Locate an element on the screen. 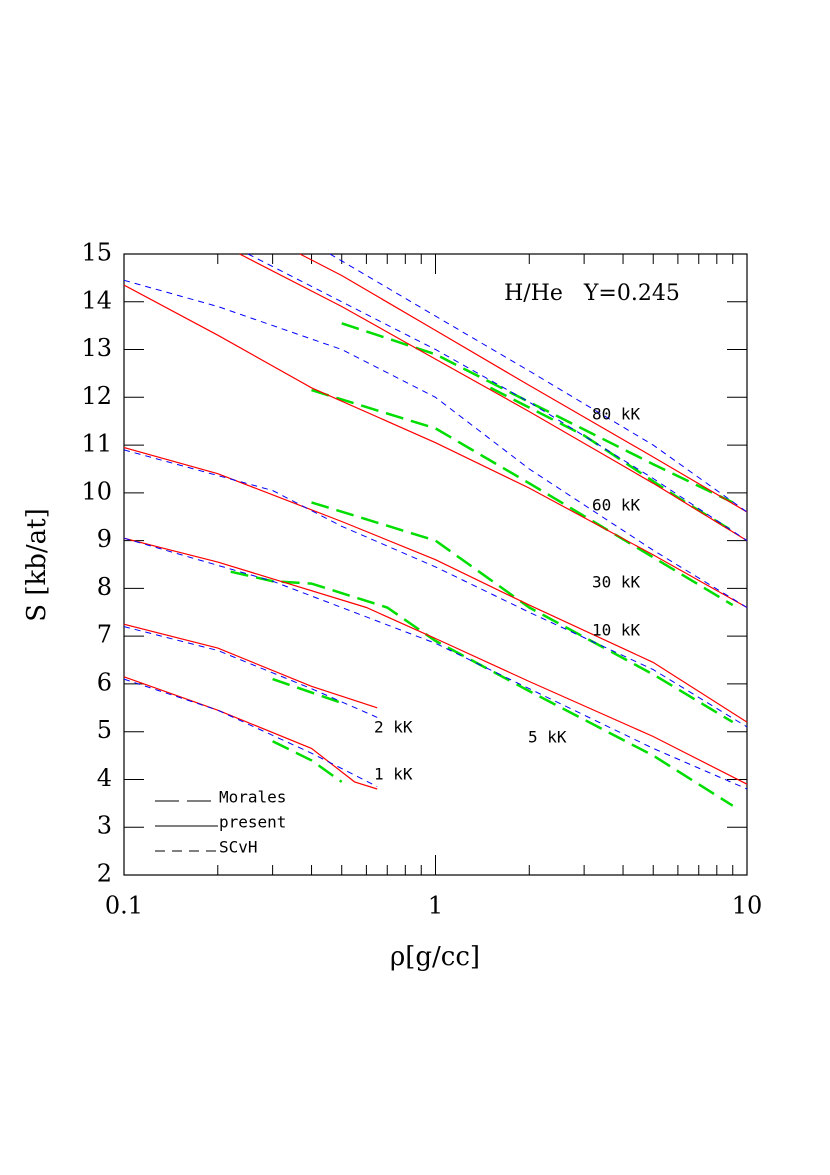 The width and height of the screenshot is (830, 1175). annotation: 30 kK is located at coordinates (616, 582).